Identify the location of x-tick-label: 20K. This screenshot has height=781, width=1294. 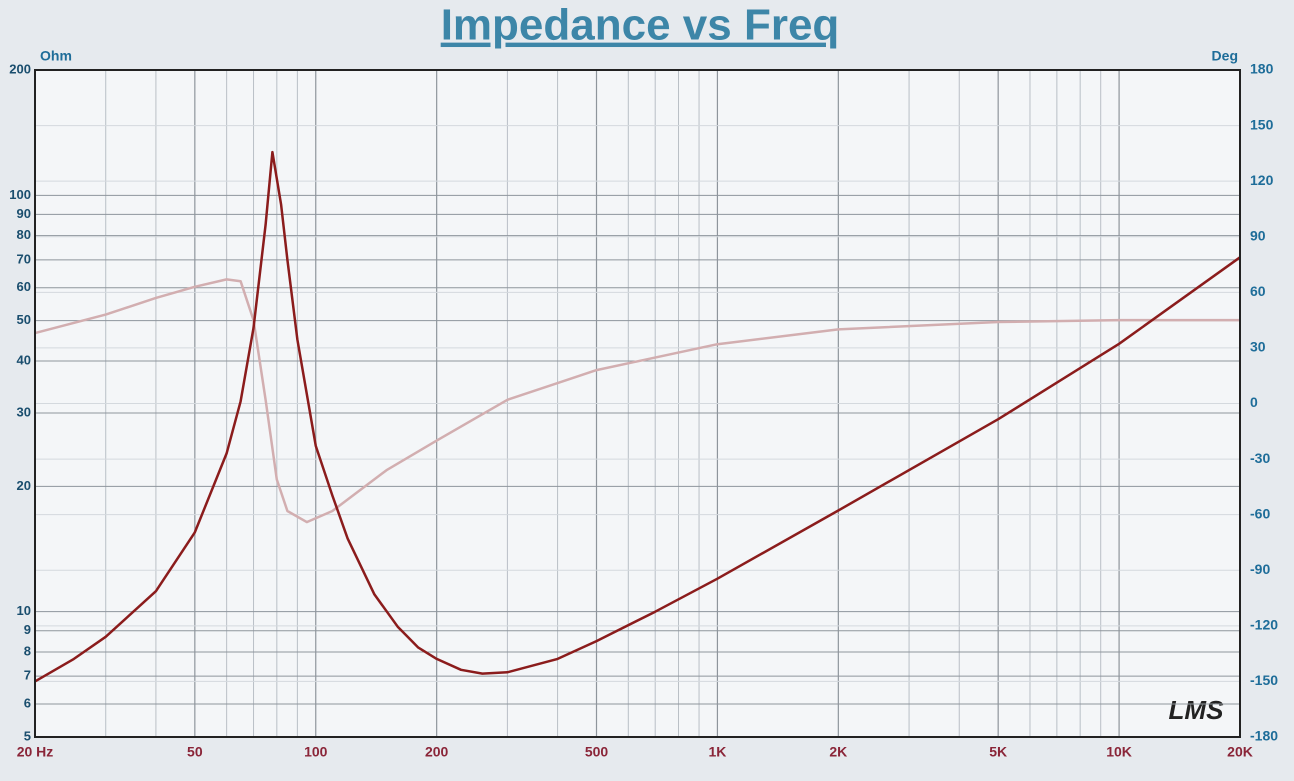
(1240, 752).